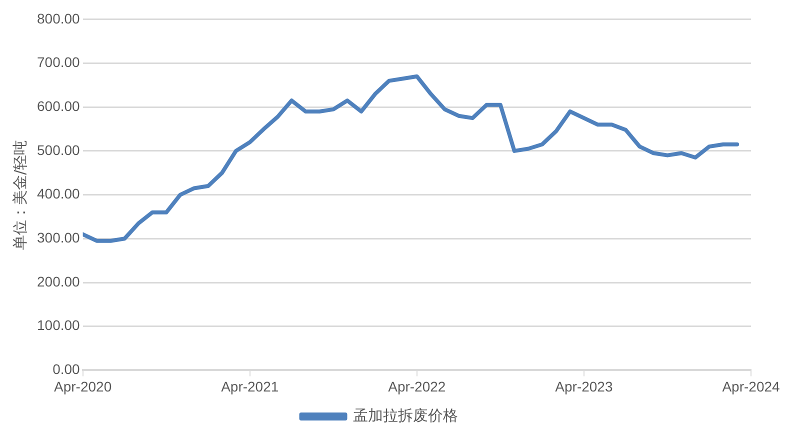 The width and height of the screenshot is (799, 442). Describe the element at coordinates (19, 195) in the screenshot. I see `y-axis-title: 单位：美金/轻吨` at that location.